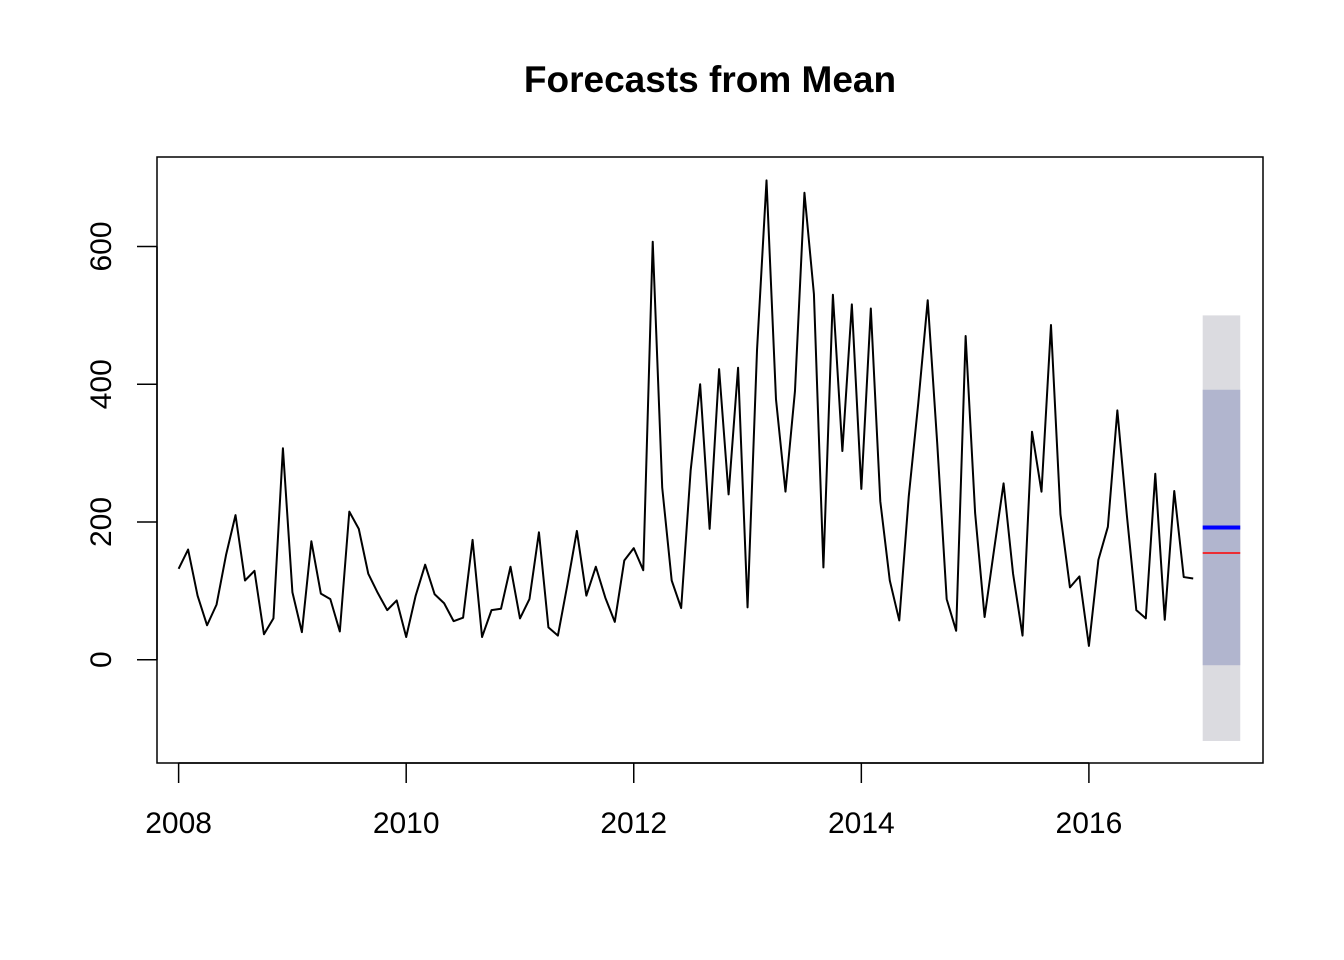 Image resolution: width=1344 pixels, height=960 pixels. What do you see at coordinates (101, 659) in the screenshot?
I see `y-tick-label-0: 0` at bounding box center [101, 659].